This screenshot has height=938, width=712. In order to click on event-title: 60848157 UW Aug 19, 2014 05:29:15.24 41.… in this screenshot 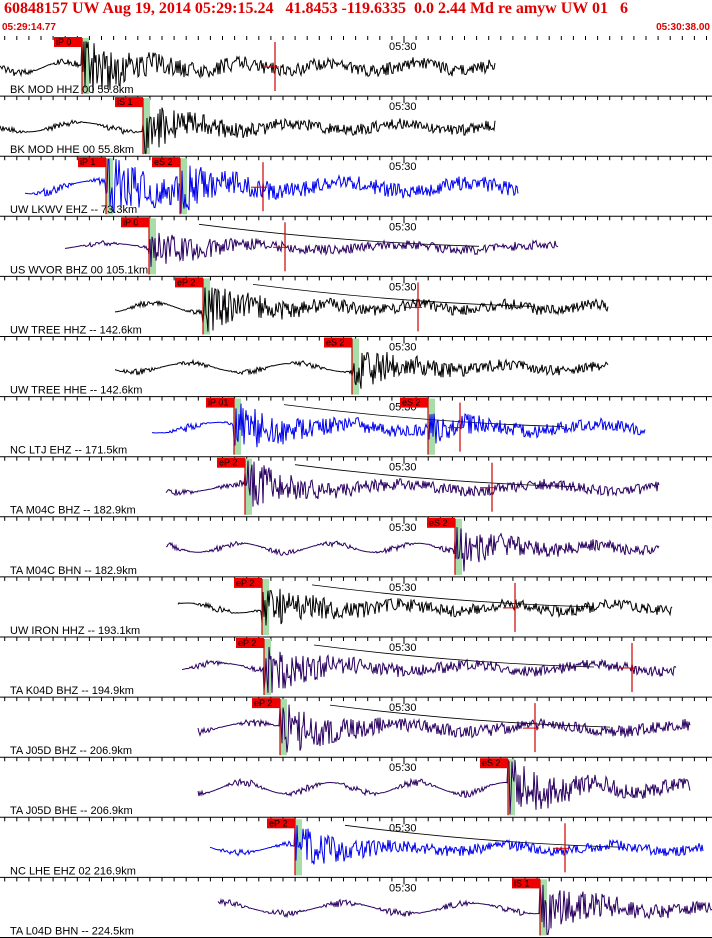, I will do `click(316, 8)`.